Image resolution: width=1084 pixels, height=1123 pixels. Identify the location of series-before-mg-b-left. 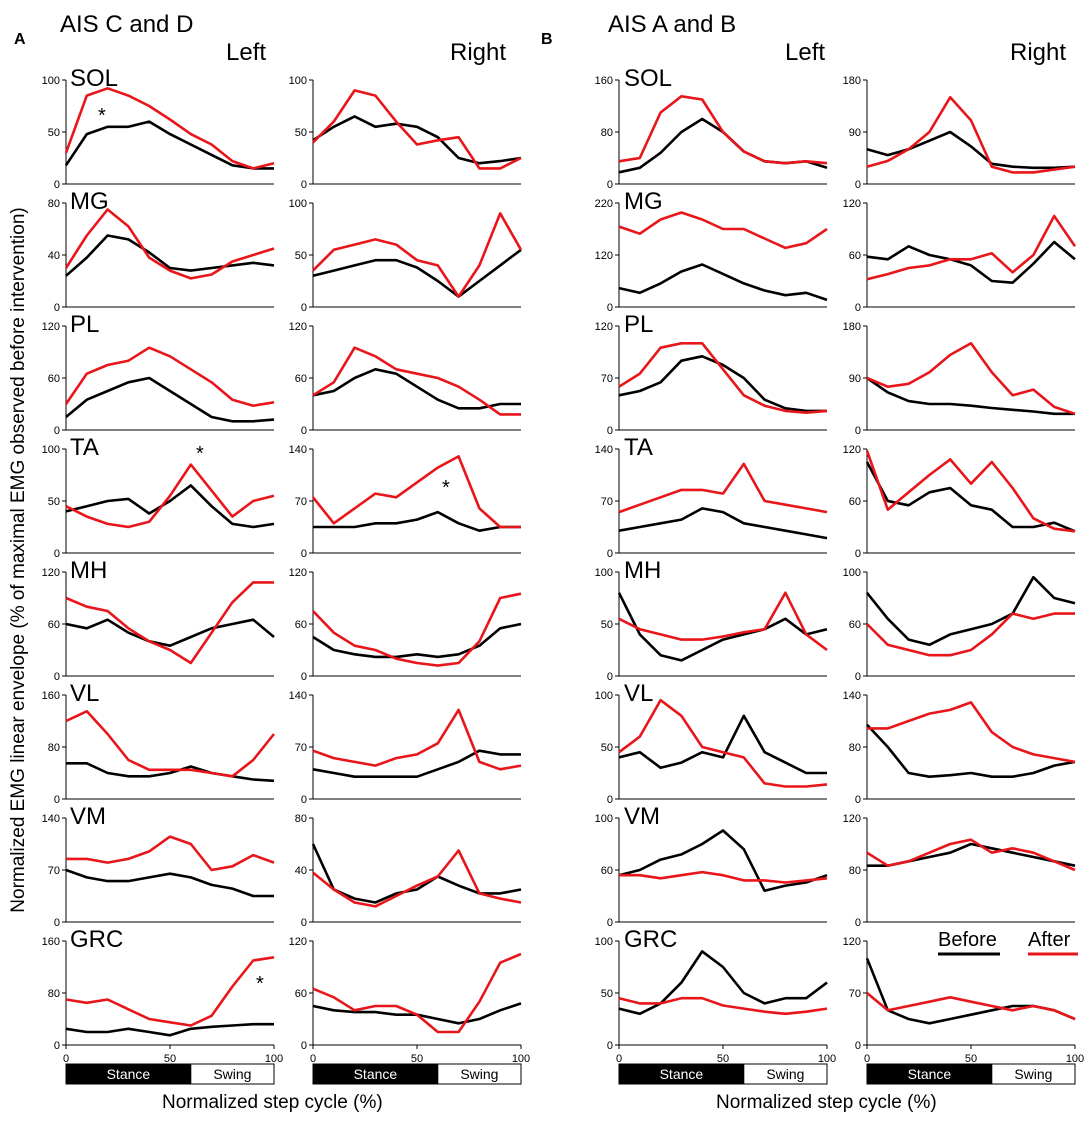
(723, 282).